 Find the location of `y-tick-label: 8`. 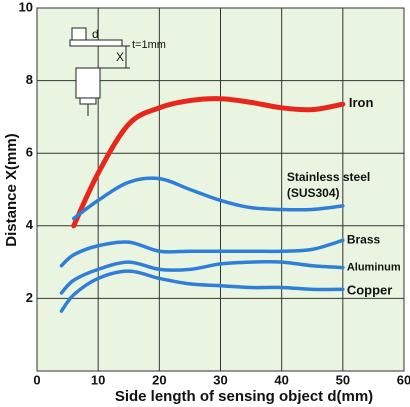

y-tick-label: 8 is located at coordinates (29, 79).